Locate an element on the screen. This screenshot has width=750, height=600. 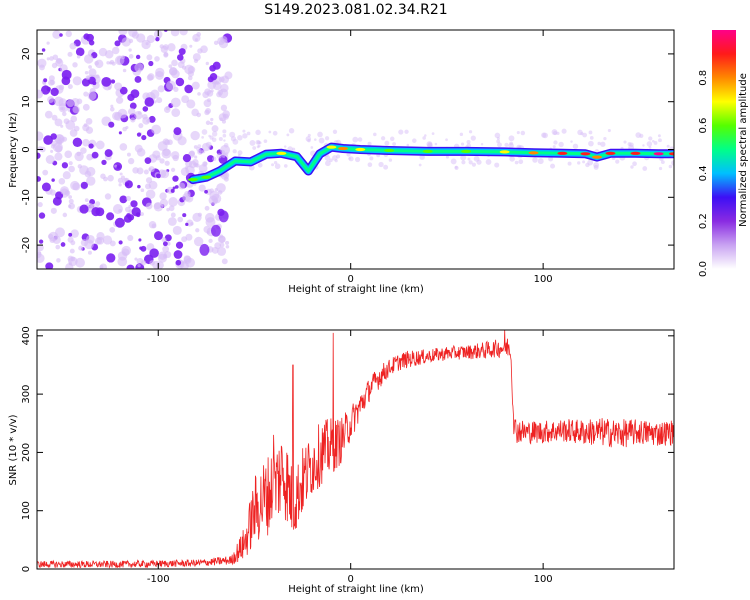
colorbar-tick-label: 0.6 is located at coordinates (703, 126).